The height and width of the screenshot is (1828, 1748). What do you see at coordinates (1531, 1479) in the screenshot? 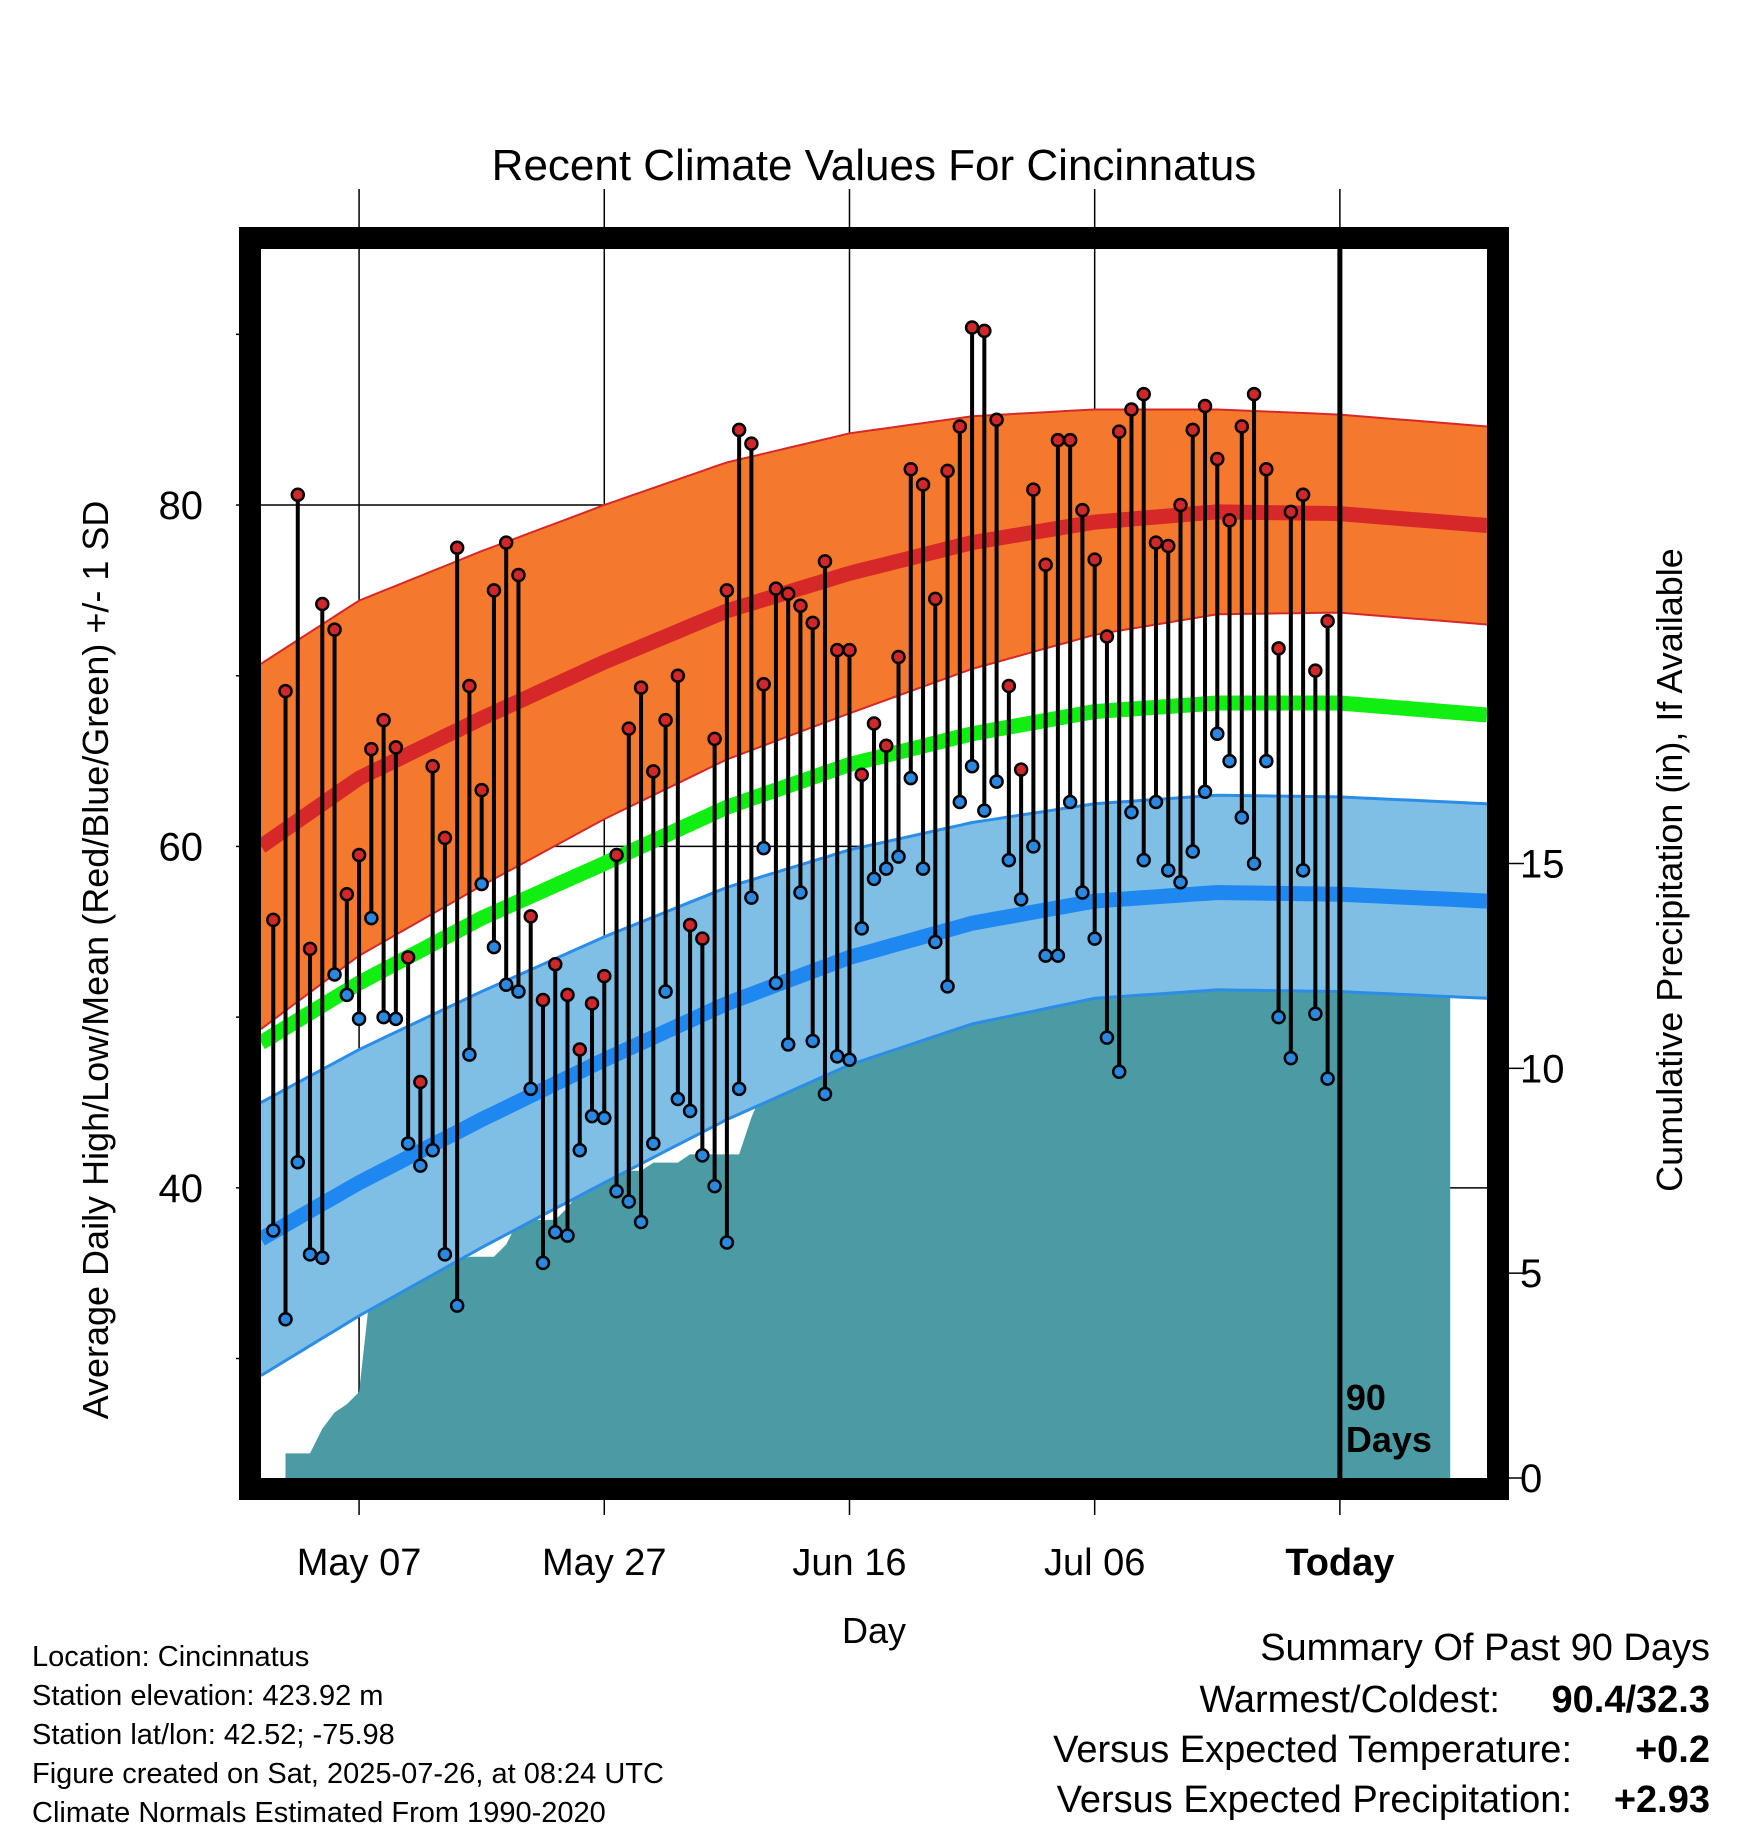
I see `y-right-tick-label: 0` at bounding box center [1531, 1479].